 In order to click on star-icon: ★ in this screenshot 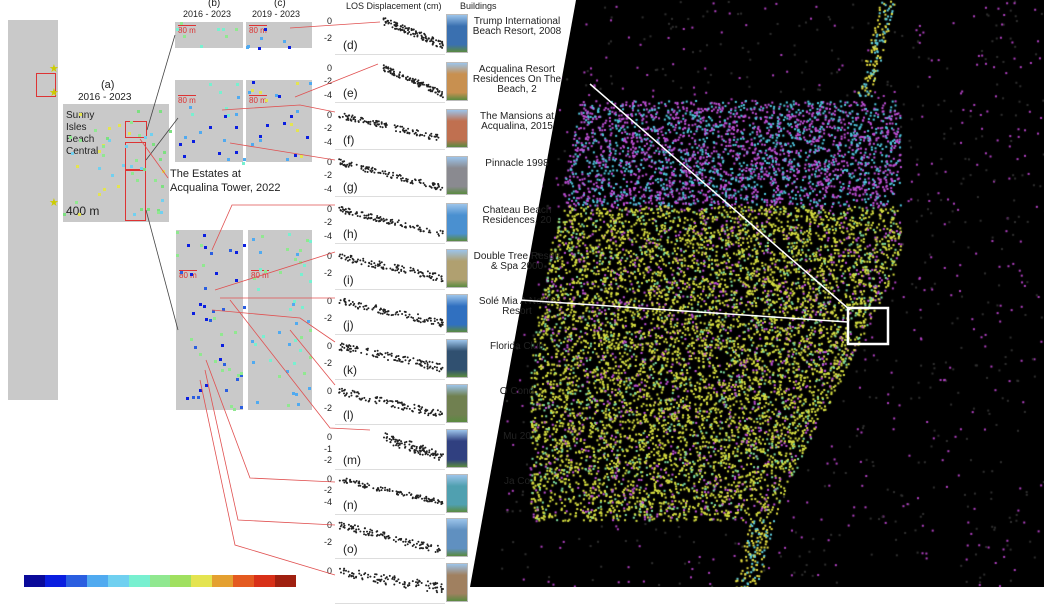, I will do `click(54, 203)`.